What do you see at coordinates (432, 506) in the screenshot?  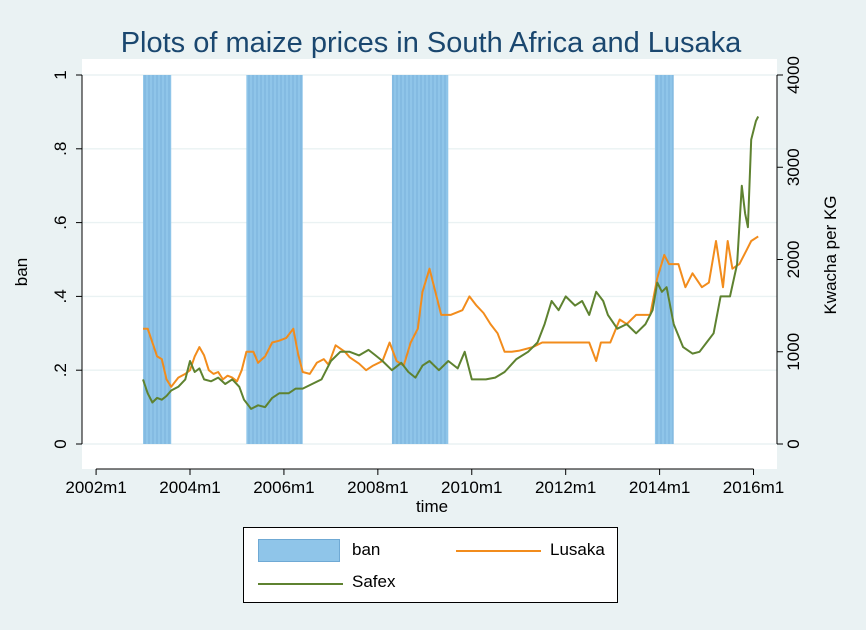 I see `x-axis-title: time` at bounding box center [432, 506].